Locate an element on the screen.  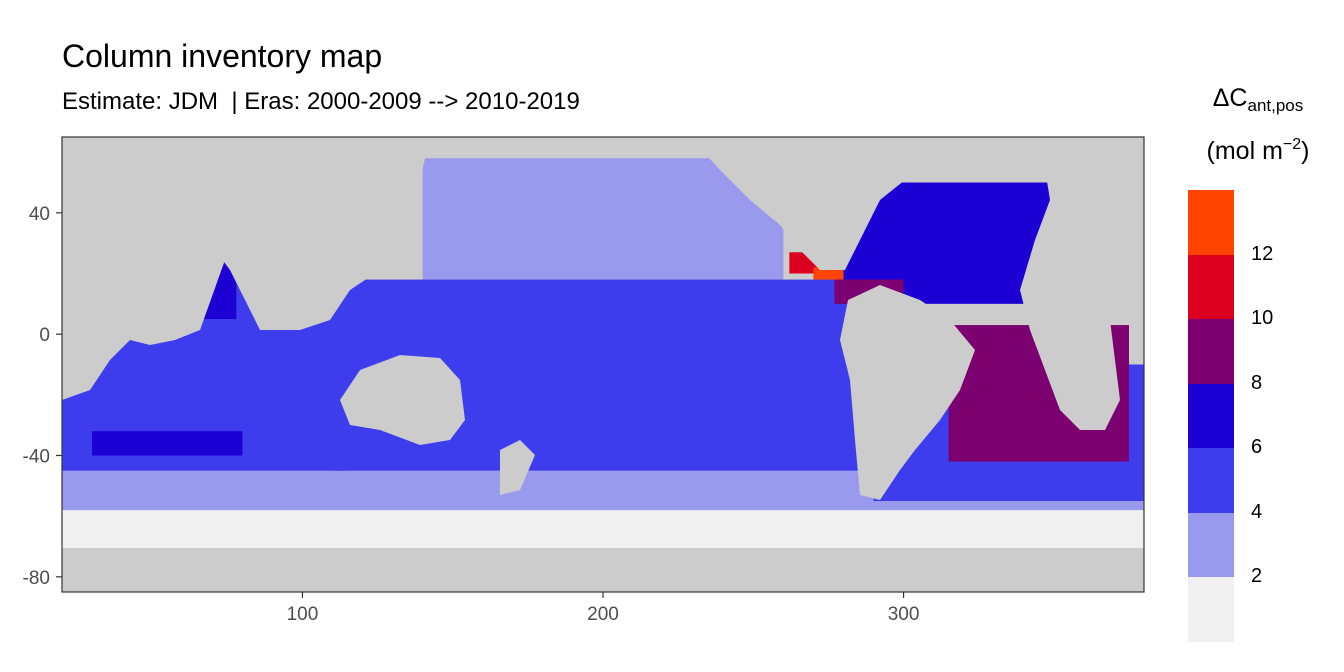
legend-subscript: ant,pos is located at coordinates (1275, 105).